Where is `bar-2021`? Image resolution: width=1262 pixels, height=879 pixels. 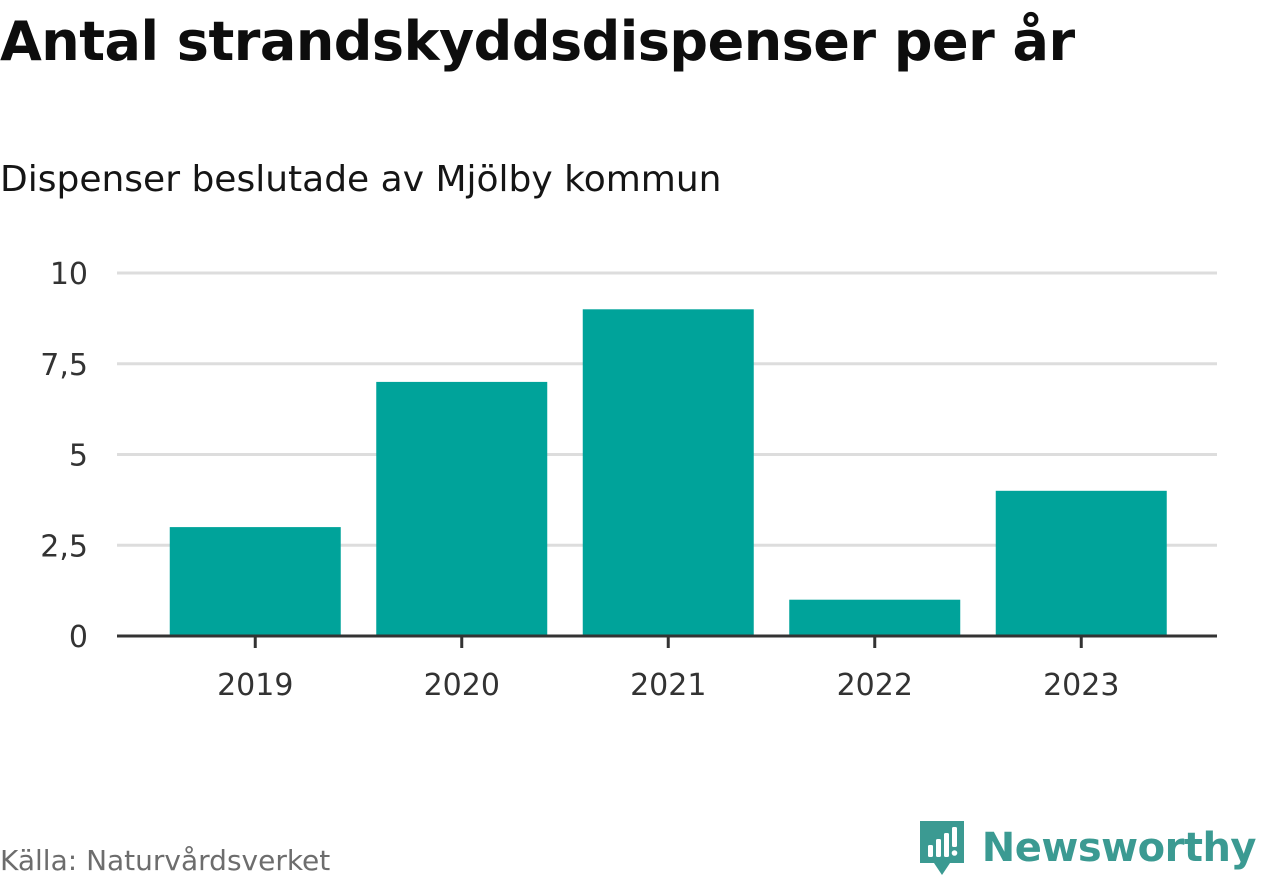
bar-2021 is located at coordinates (668, 472).